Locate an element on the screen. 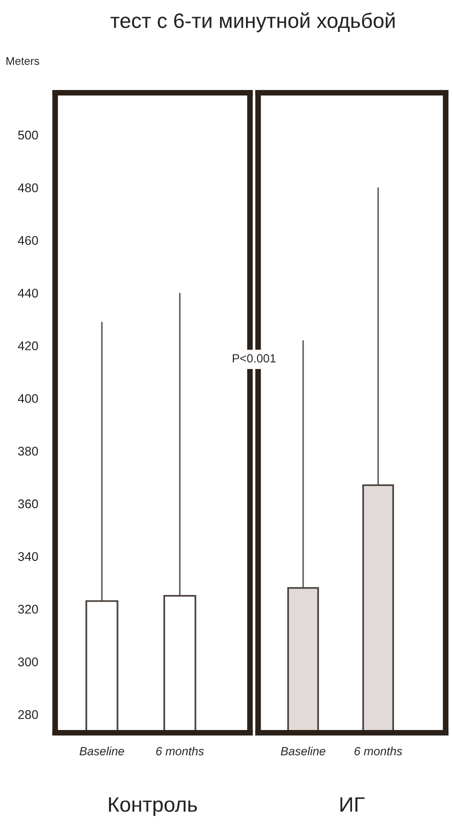 This screenshot has width=452, height=828. chart-title: тест с 6-ти минутной ходьбой is located at coordinates (252, 22).